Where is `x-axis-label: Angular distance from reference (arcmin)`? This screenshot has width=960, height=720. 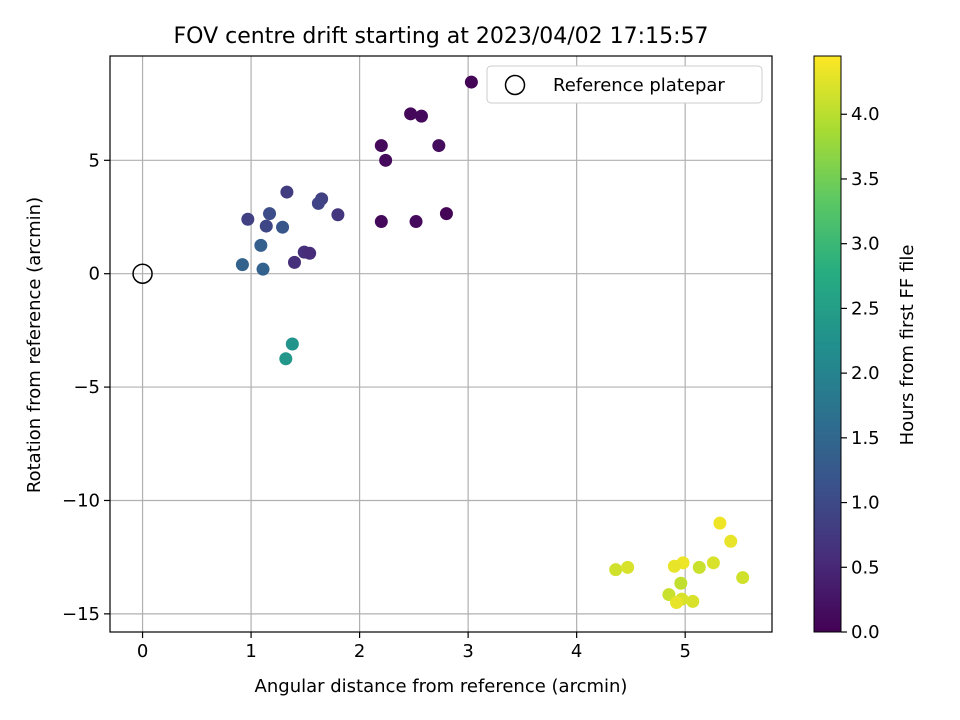 x-axis-label: Angular distance from reference (arcmin) is located at coordinates (441, 686).